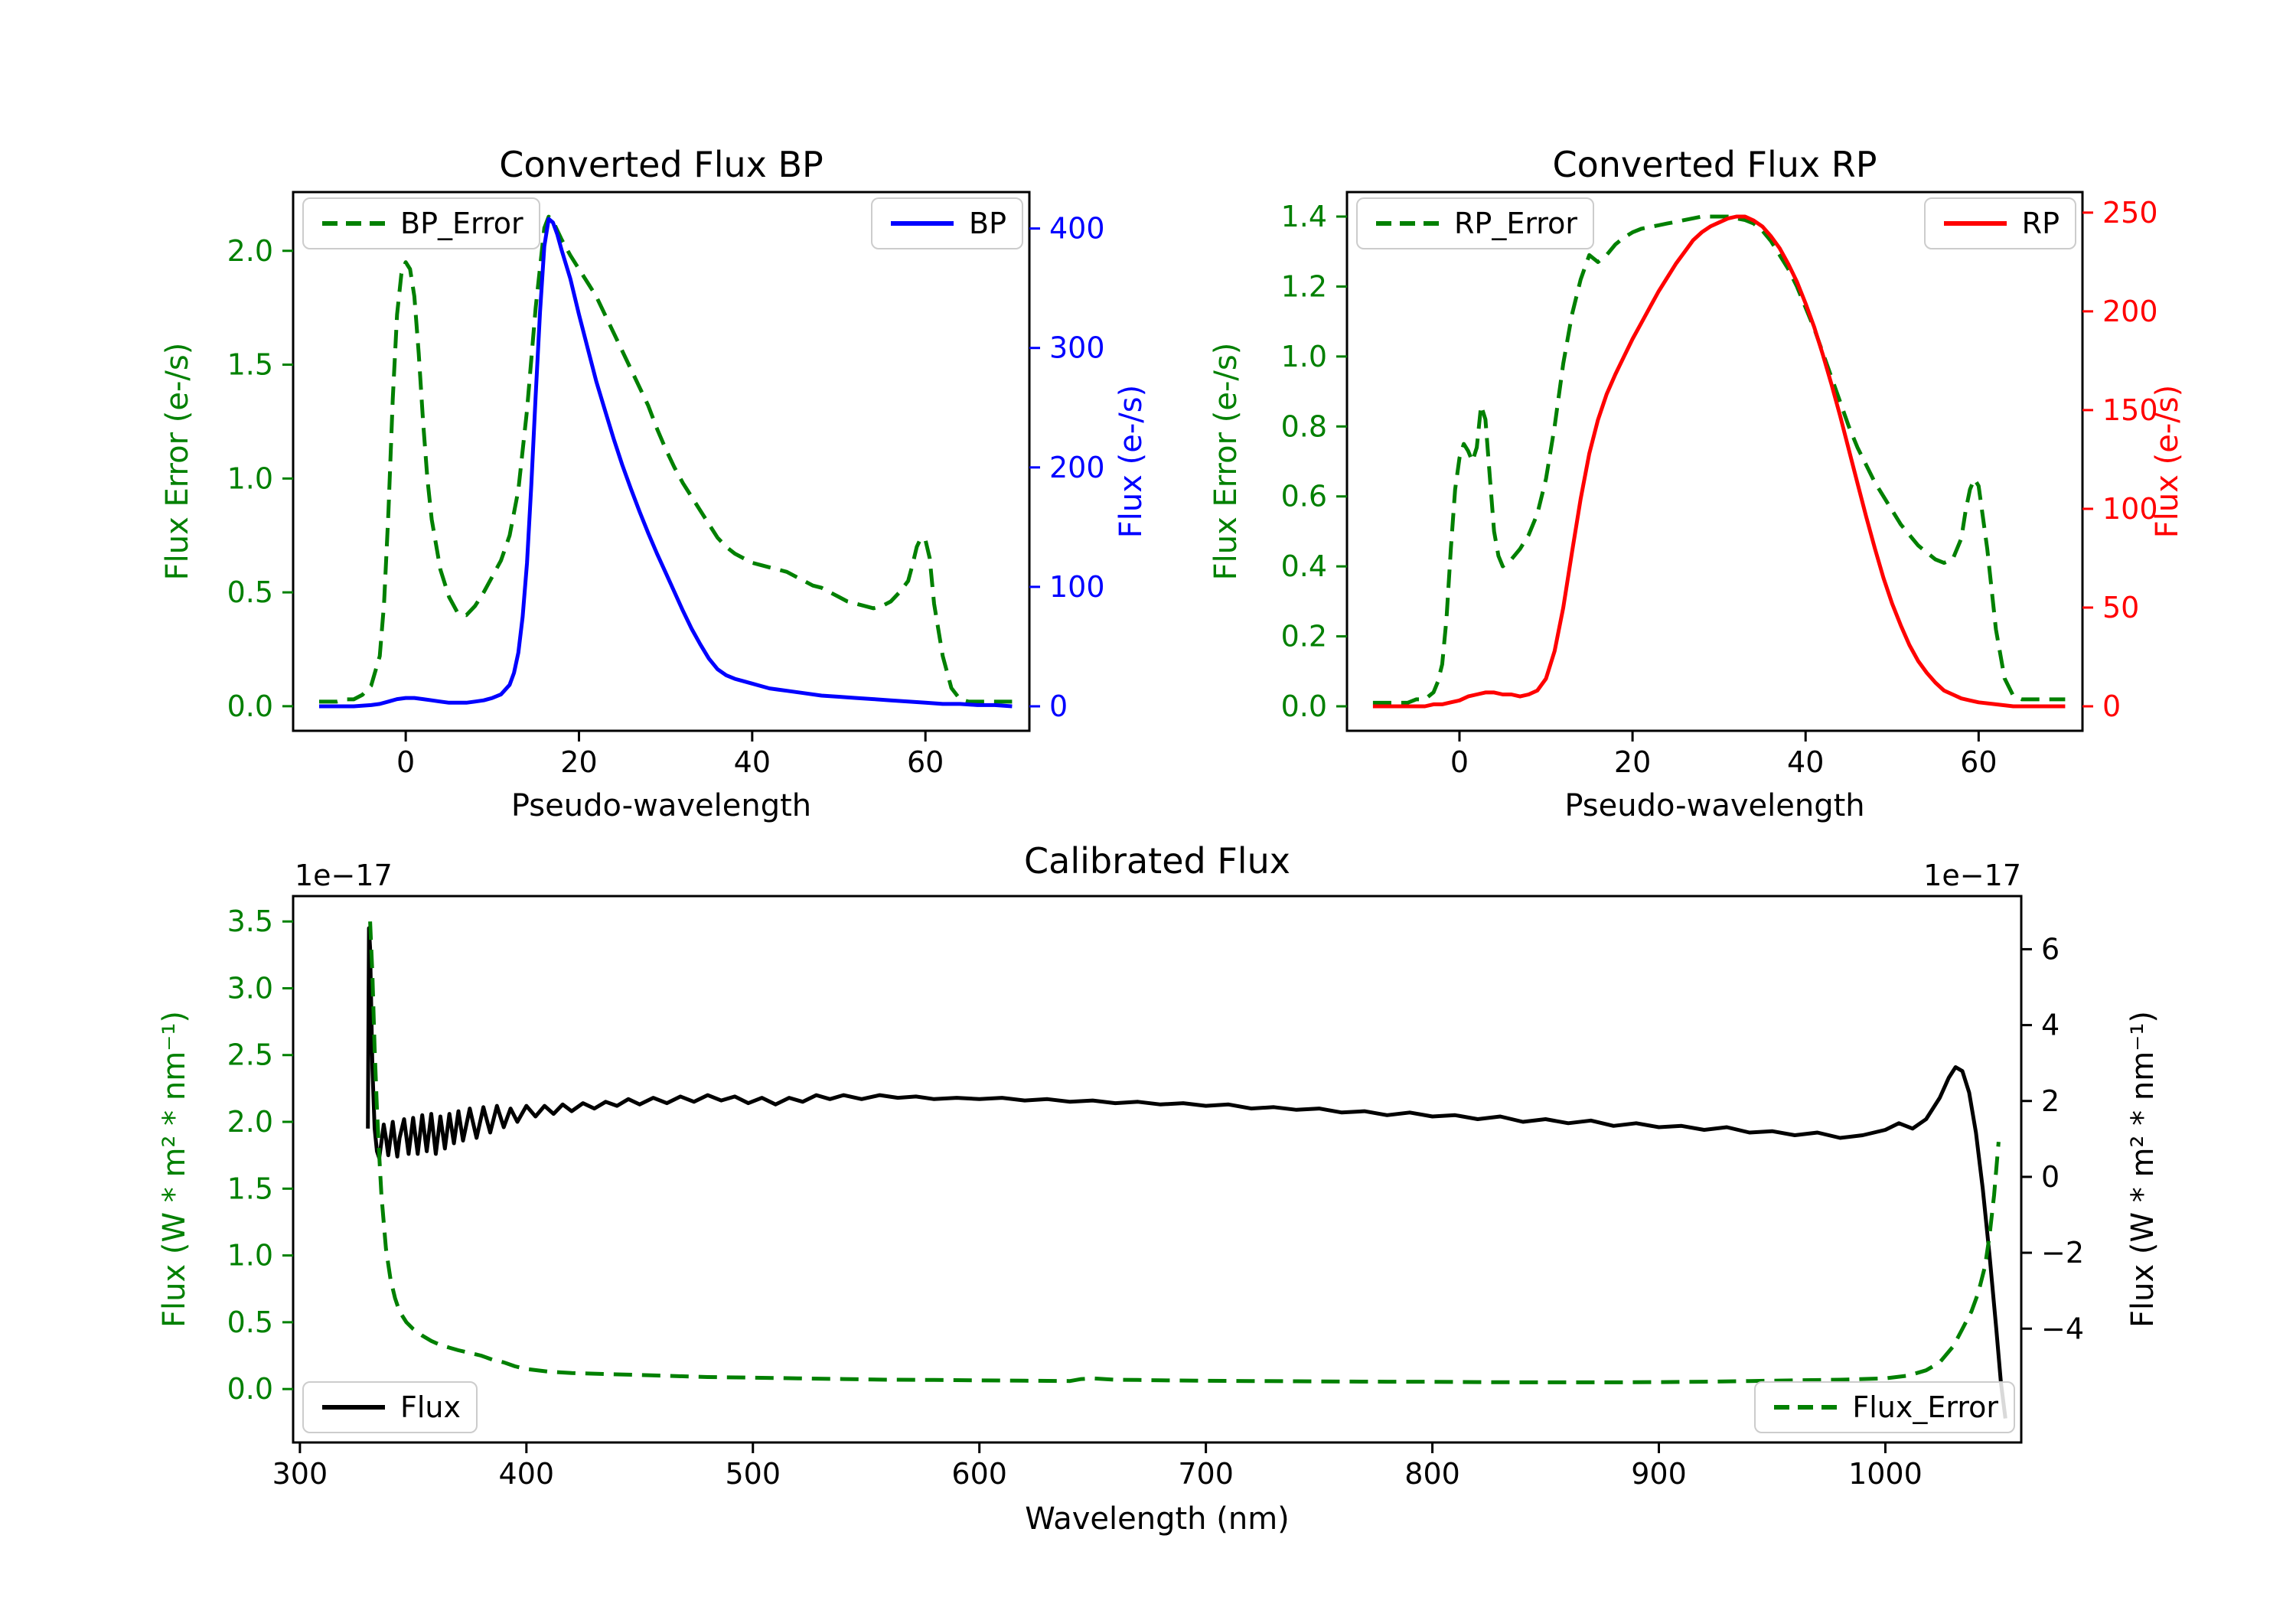 The height and width of the screenshot is (1607, 2296). I want to click on bp-legend-line, so click(922, 223).